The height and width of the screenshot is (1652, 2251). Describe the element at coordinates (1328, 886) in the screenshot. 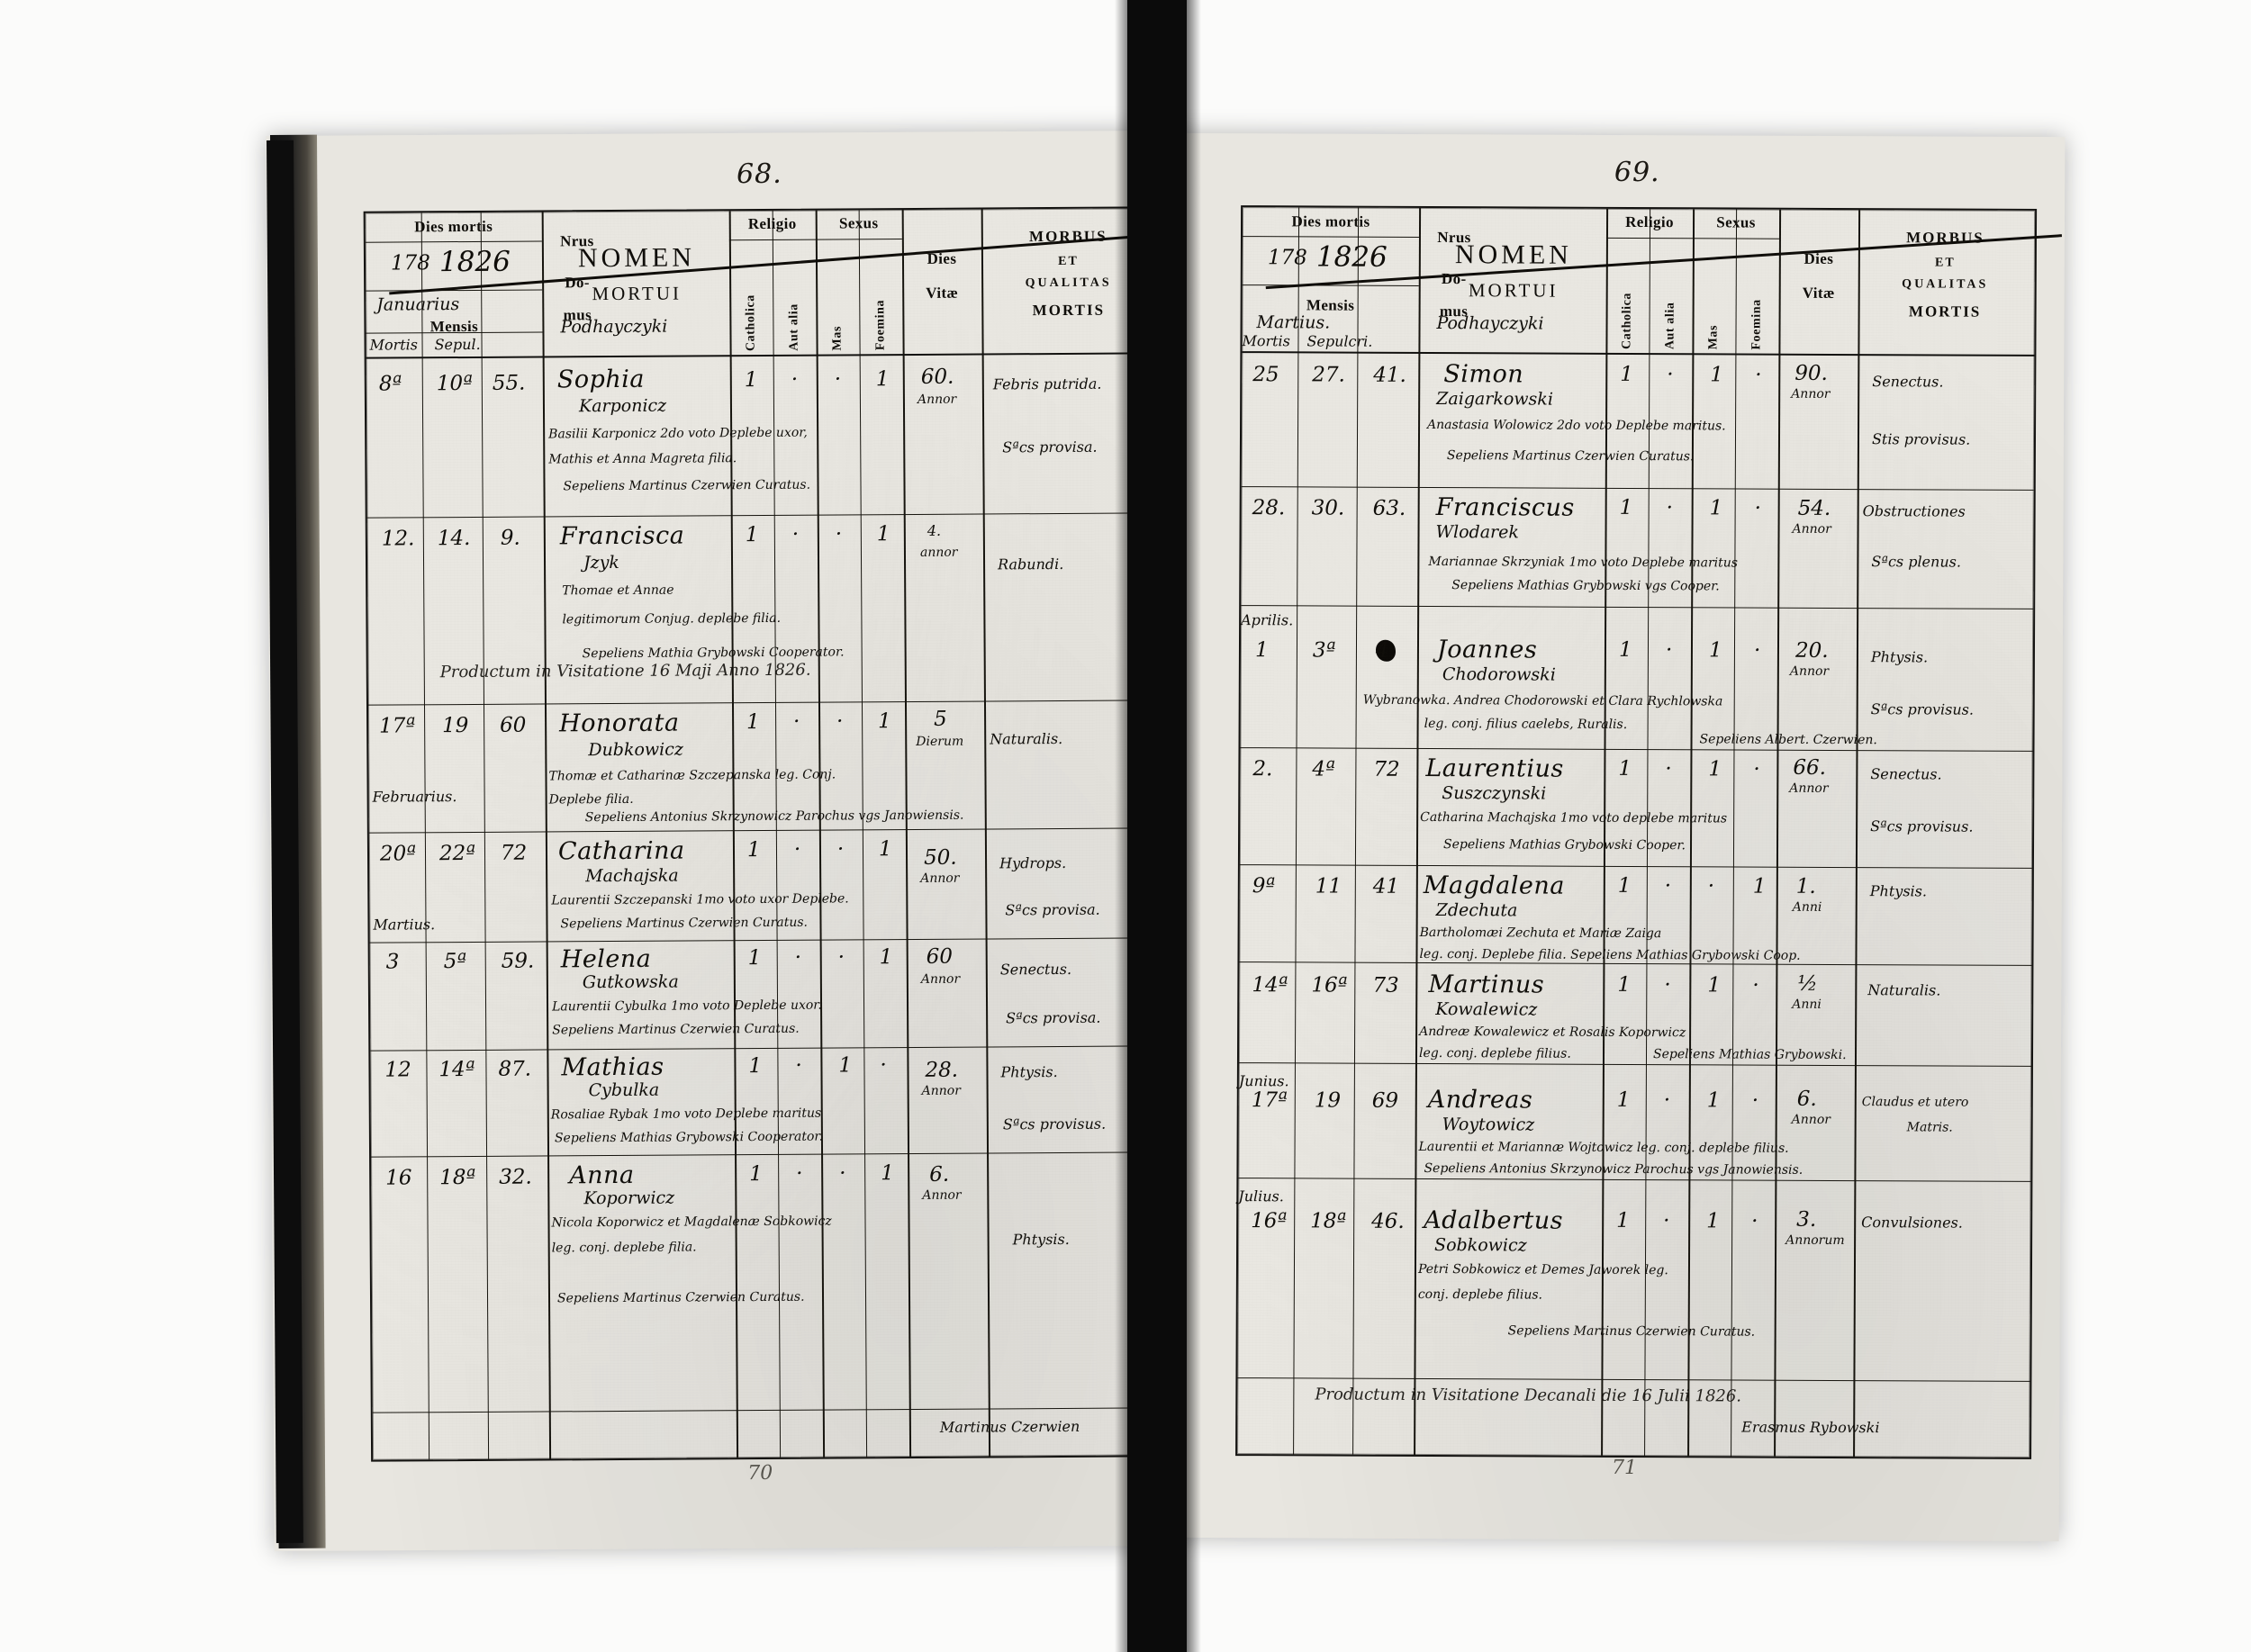

I see `cell-dies-sepul: 11` at that location.